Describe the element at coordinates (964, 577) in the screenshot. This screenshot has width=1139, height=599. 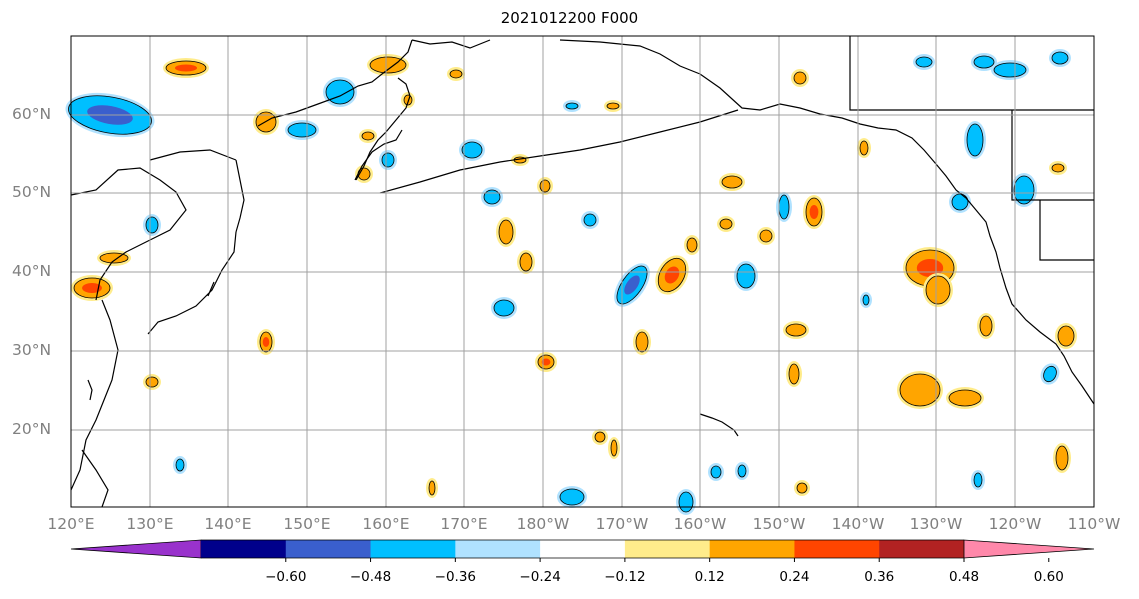
I see `colorbar-tick-label: 0.48` at that location.